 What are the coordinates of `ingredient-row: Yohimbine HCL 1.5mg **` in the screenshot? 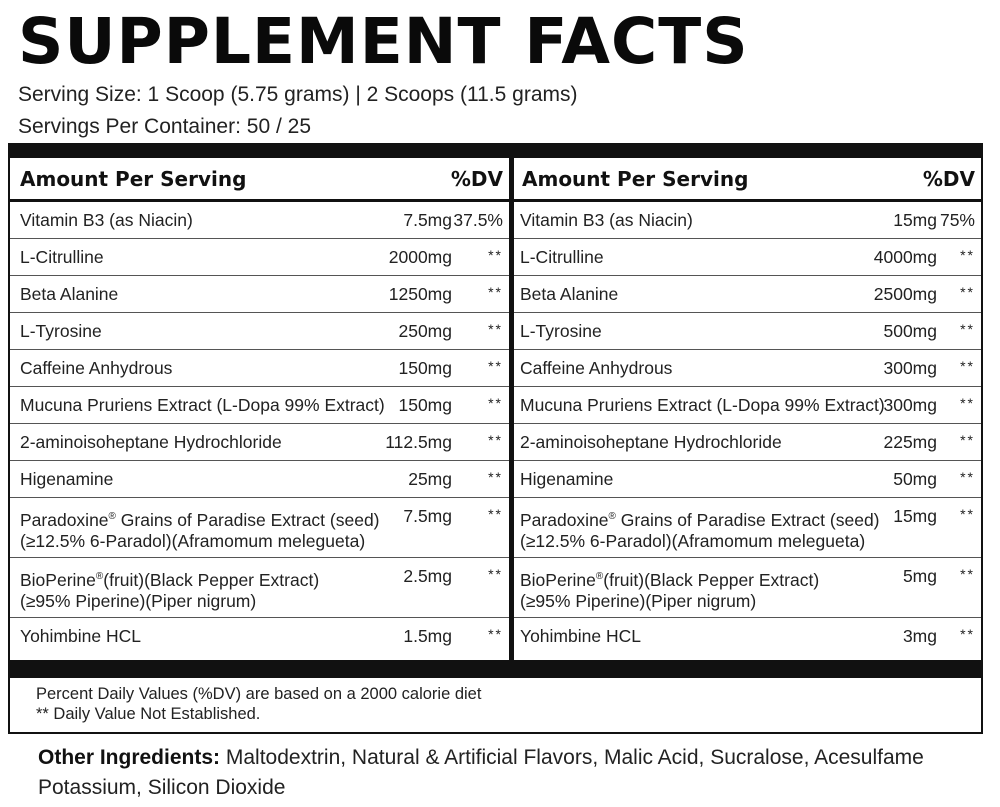 It's located at (259, 636).